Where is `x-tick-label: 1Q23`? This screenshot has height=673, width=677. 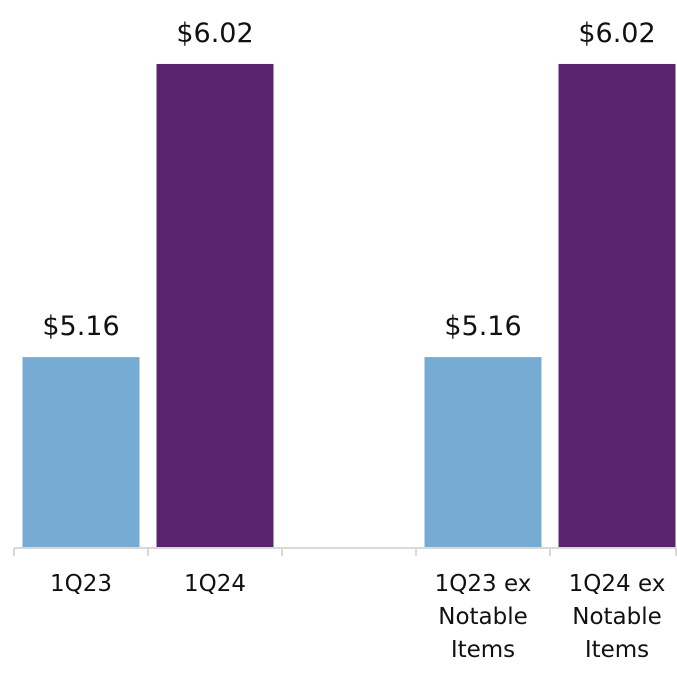 x-tick-label: 1Q23 is located at coordinates (80, 584).